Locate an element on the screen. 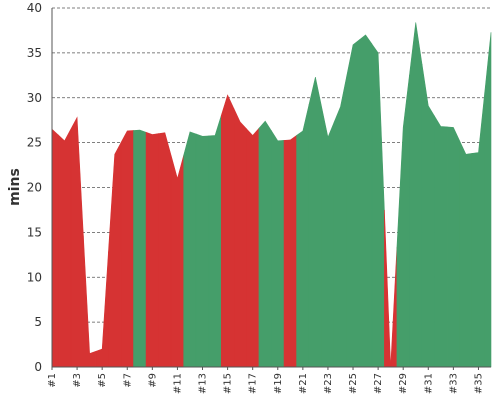 The height and width of the screenshot is (400, 500). x-tick-label-19: #19 is located at coordinates (278, 383).